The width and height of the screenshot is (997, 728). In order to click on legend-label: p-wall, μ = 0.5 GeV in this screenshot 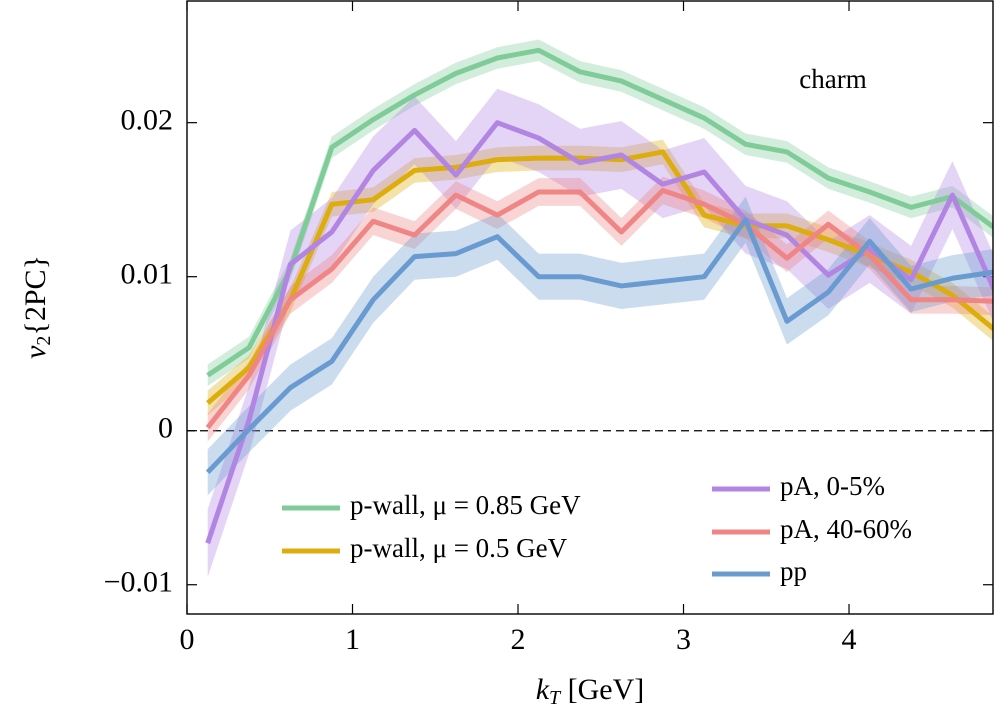, I will do `click(459, 548)`.